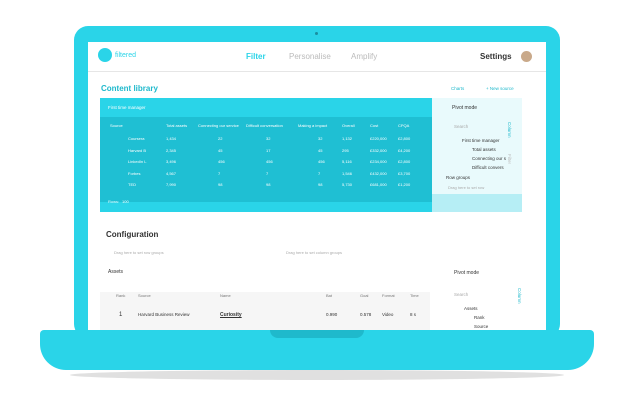  What do you see at coordinates (388, 314) in the screenshot?
I see `table-cell: Video` at bounding box center [388, 314].